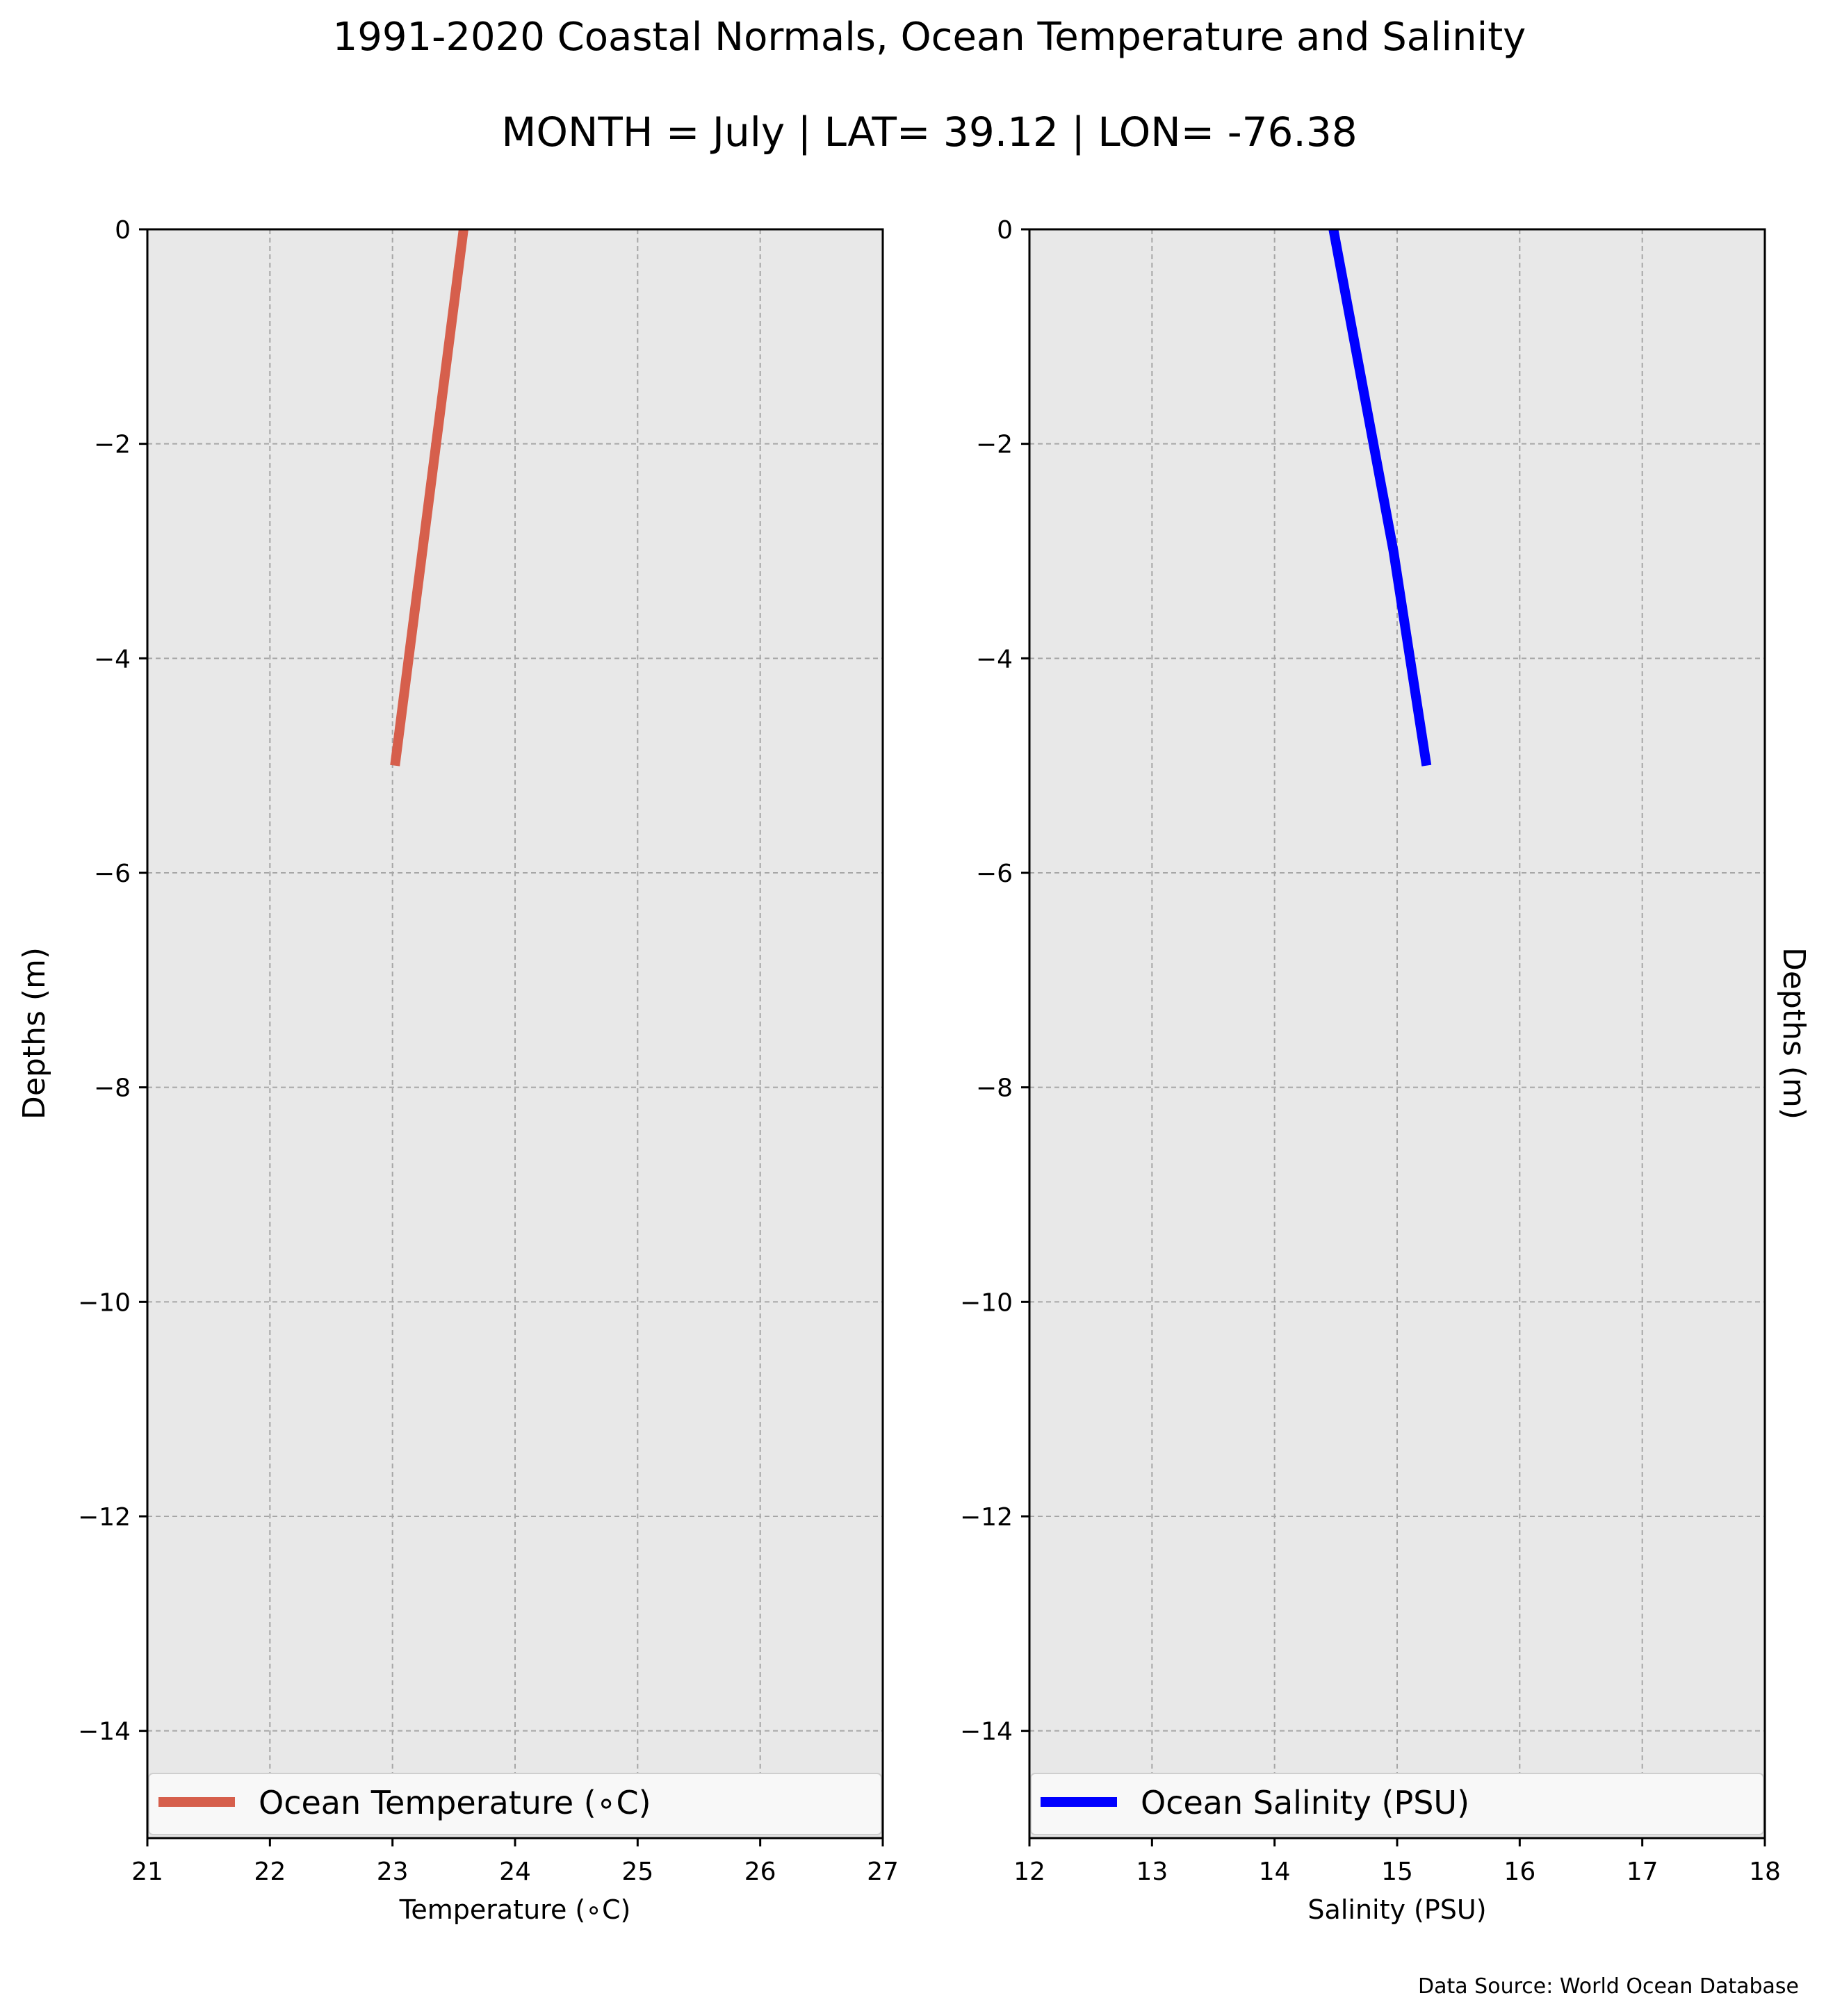 The image size is (1842, 2016). Describe the element at coordinates (113, 981) in the screenshot. I see `temperature-y-ticks: 0 −2 −4 −6 −8 −10 −12 −14` at that location.